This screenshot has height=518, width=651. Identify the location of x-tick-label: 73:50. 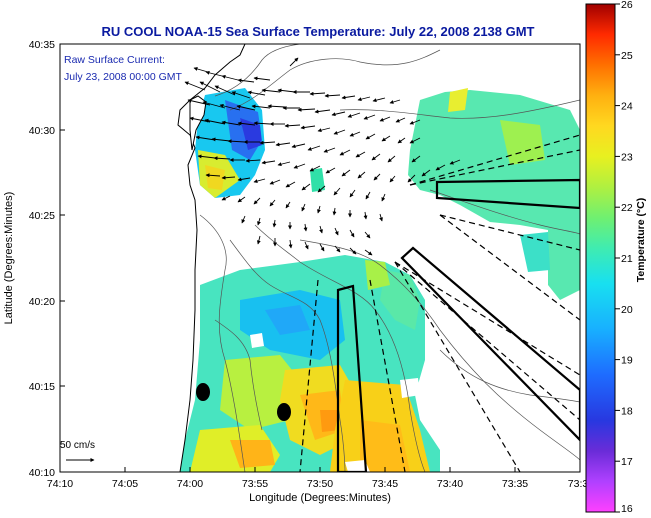
(320, 484).